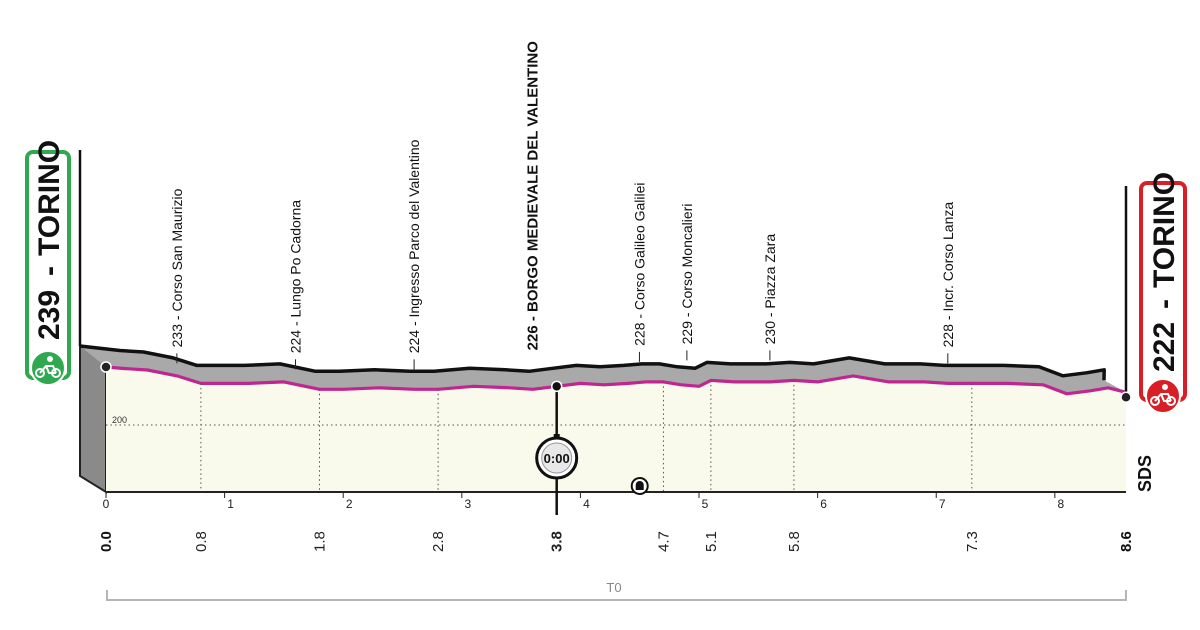 This screenshot has height=630, width=1200. Describe the element at coordinates (106, 367) in the screenshot. I see `start-dot` at that location.